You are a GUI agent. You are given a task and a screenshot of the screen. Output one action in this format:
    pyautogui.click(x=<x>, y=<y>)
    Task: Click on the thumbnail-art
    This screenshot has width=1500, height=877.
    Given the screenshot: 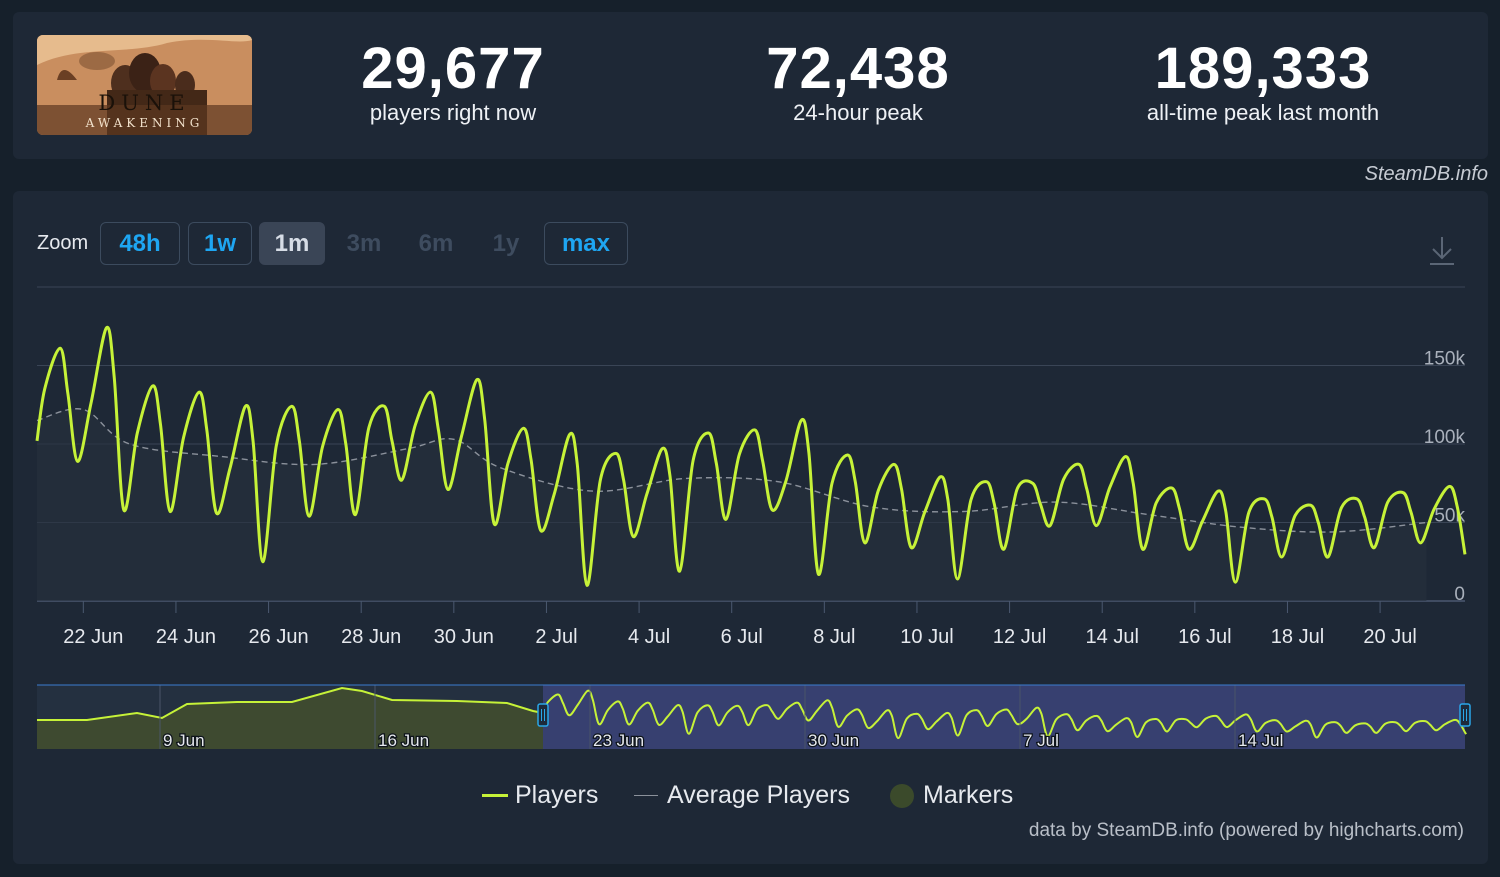 What is the action you would take?
    pyautogui.click(x=144, y=85)
    